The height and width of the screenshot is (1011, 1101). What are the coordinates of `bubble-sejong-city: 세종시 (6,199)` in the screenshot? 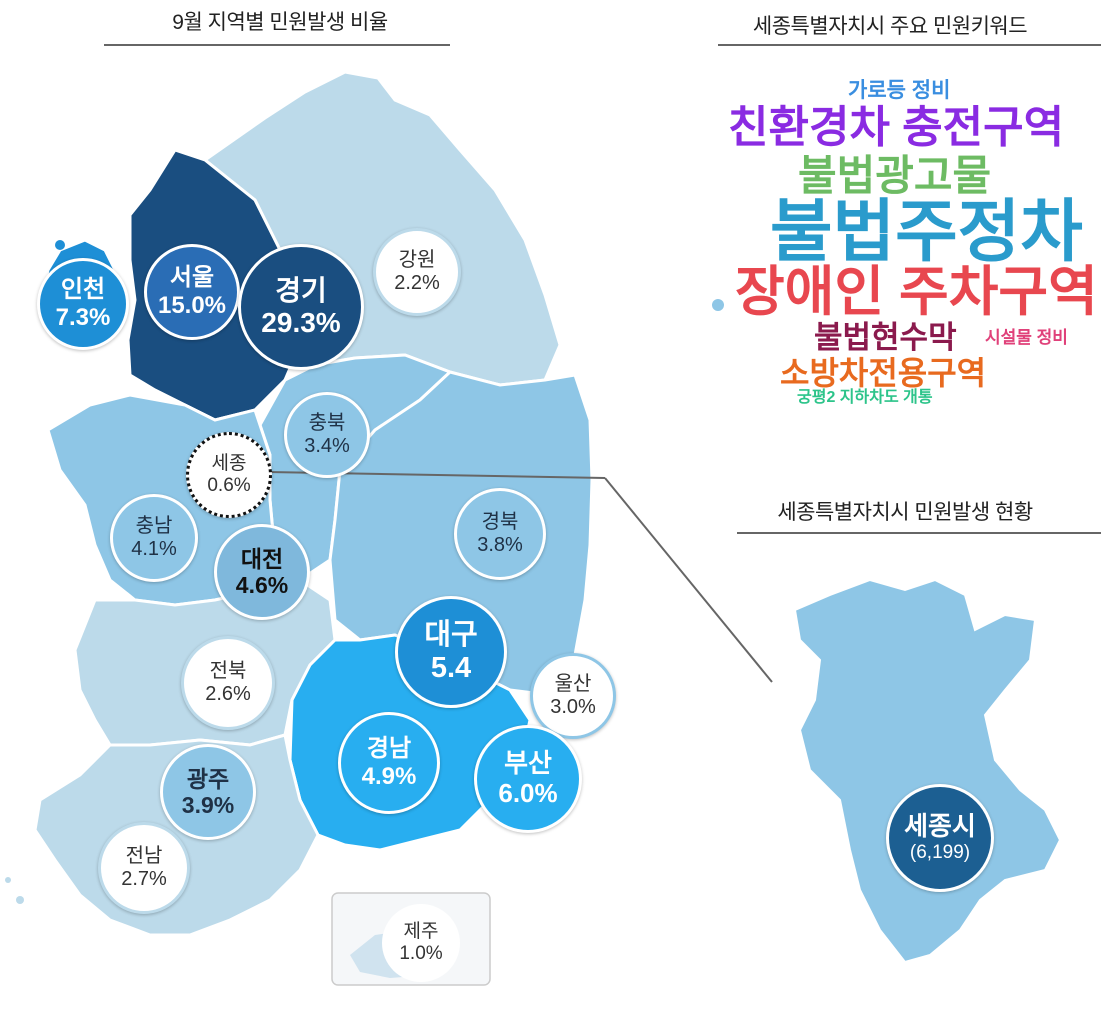 It's located at (940, 838).